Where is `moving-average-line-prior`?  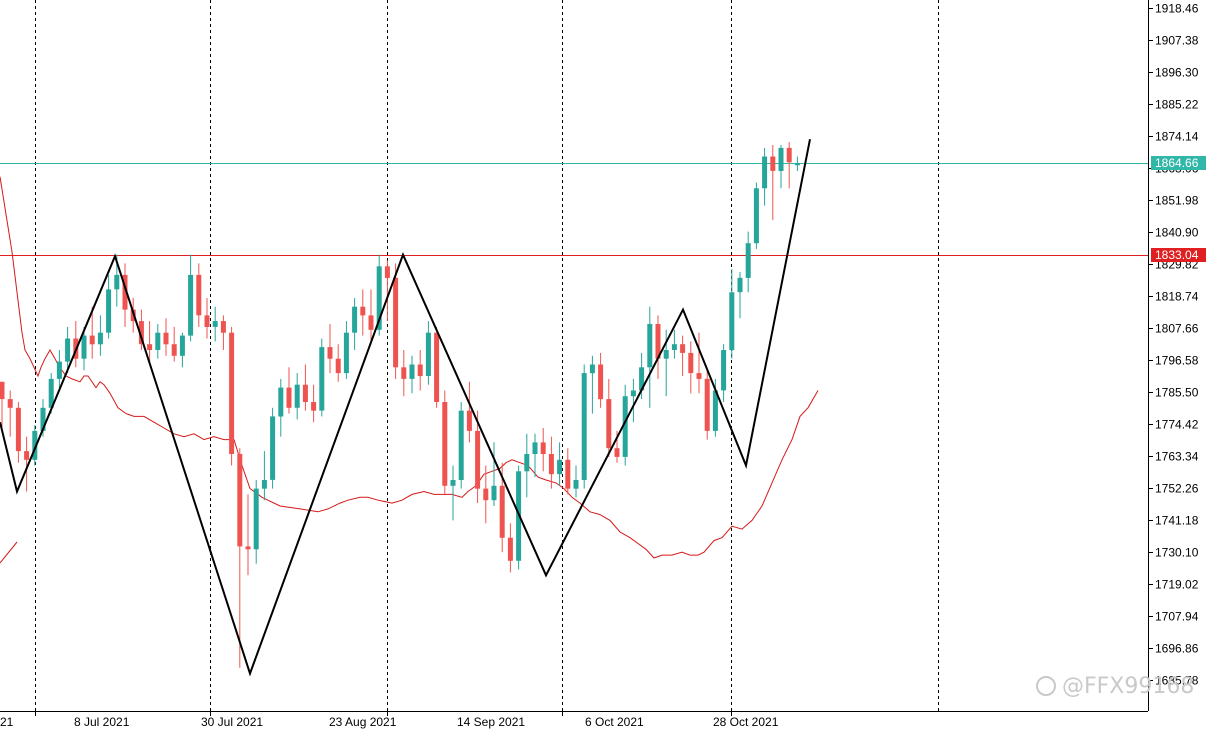 moving-average-line-prior is located at coordinates (9, 552).